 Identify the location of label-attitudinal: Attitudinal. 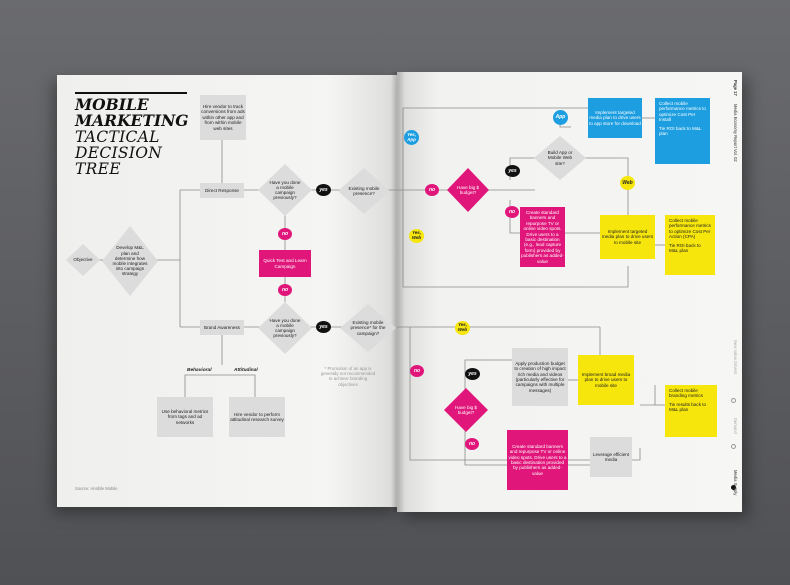
(246, 370).